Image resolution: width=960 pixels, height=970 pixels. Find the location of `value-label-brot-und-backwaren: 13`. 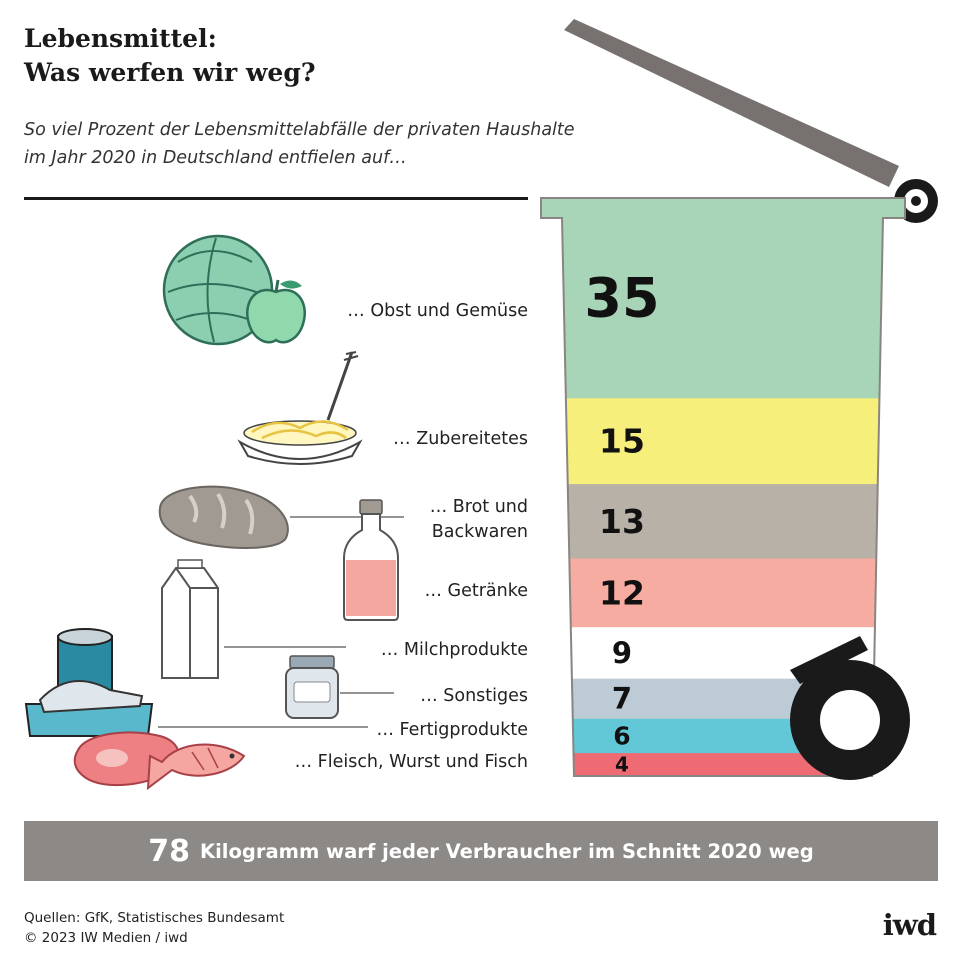

value-label-brot-und-backwaren: 13 is located at coordinates (622, 521).